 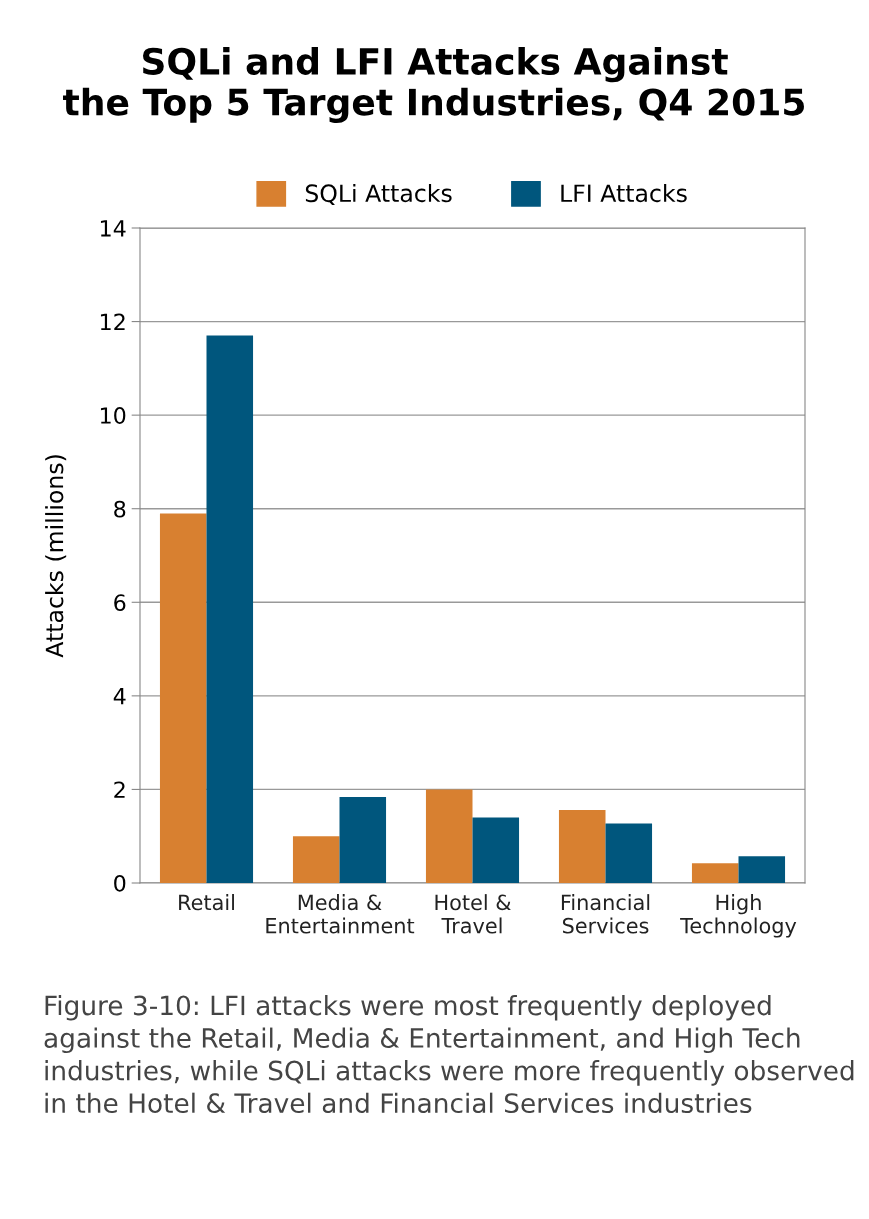 What do you see at coordinates (449, 1054) in the screenshot?
I see `caption: Figure 3-10: LFI attacks were most frequently deployed against the Retail, Media & Entertainment, and High Tech industries, while SQLi attacks were more frequently observed in the Hotel & Travel and Financial Services industries` at bounding box center [449, 1054].